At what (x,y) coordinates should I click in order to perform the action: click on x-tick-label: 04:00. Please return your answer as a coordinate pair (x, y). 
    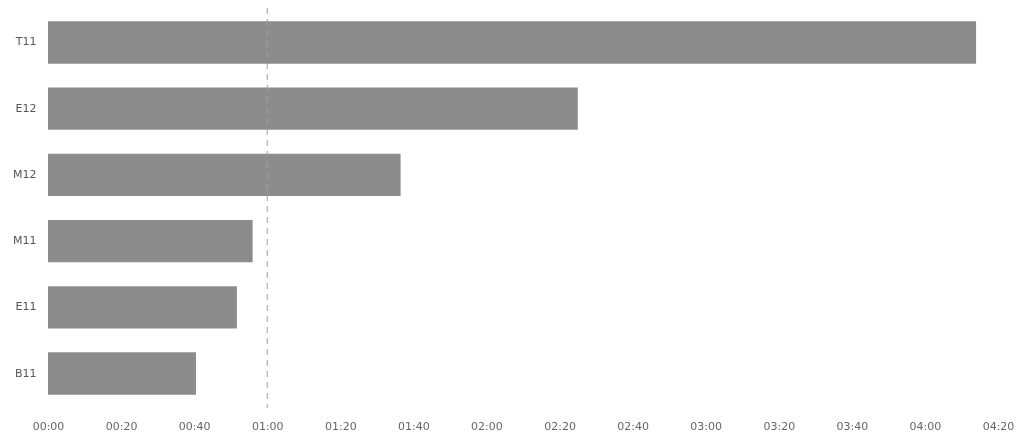
    Looking at the image, I should click on (925, 426).